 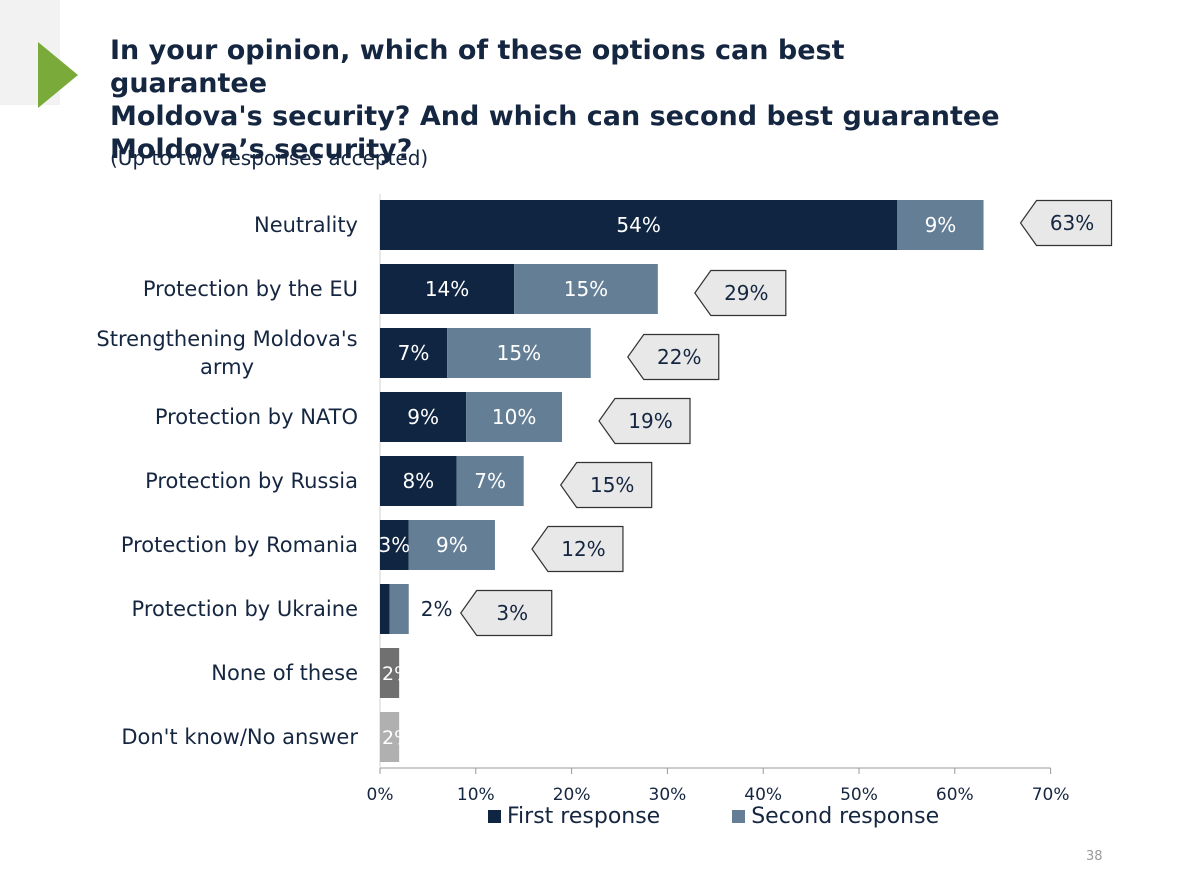 I want to click on page-number: 38, so click(x=1094, y=856).